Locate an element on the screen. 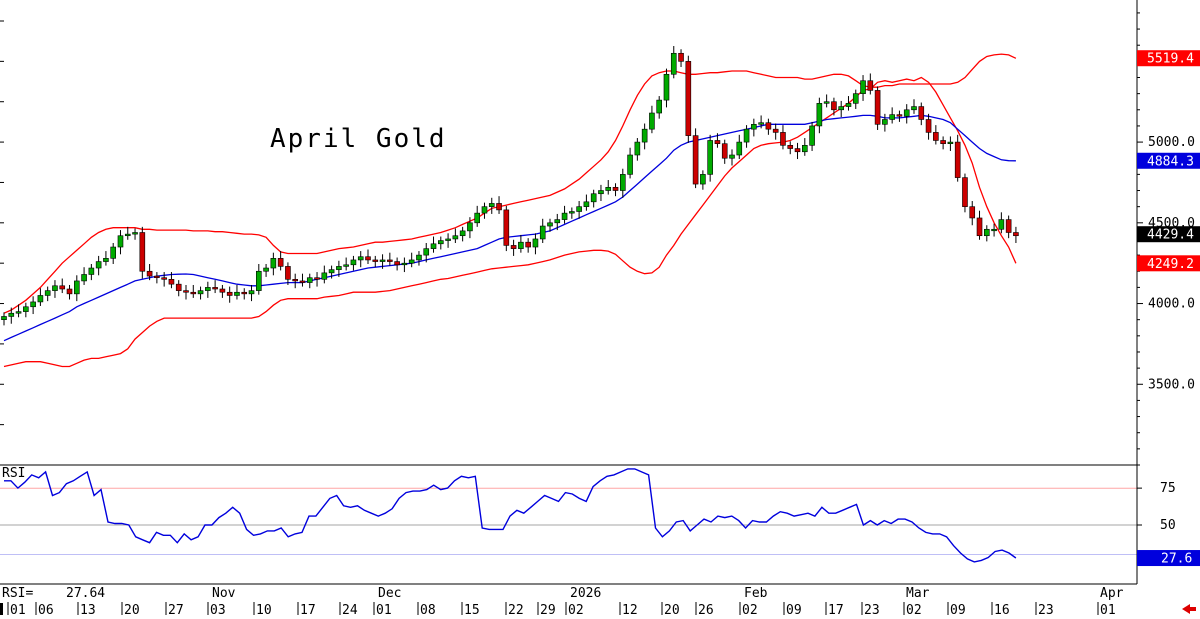 This screenshot has height=619, width=1200. day-label: 12 is located at coordinates (630, 610).